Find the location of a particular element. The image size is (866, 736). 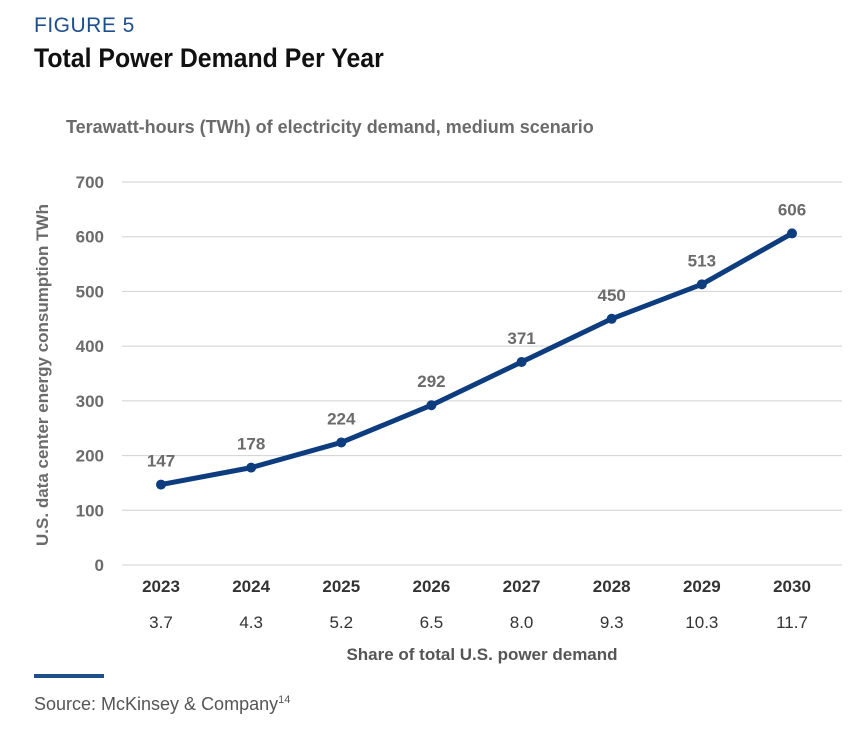

share-value-label: 10.3 is located at coordinates (701, 622).